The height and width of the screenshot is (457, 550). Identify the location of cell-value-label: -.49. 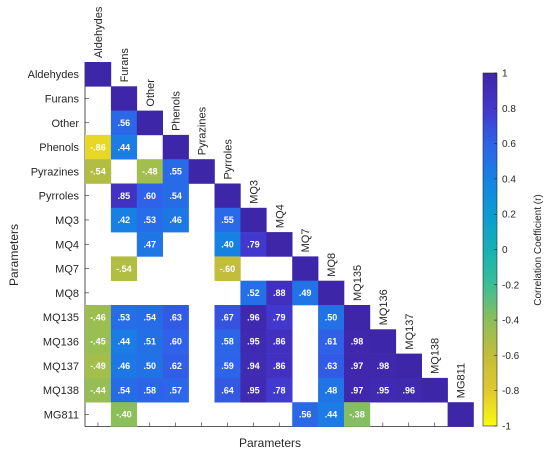
(98, 366).